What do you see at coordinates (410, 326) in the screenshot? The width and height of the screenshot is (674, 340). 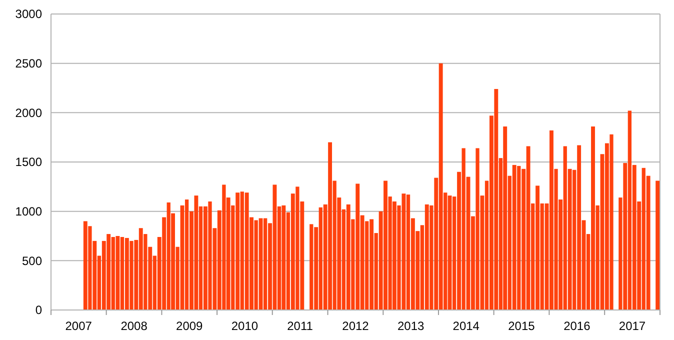 I see `x-tick-label: 2013` at bounding box center [410, 326].